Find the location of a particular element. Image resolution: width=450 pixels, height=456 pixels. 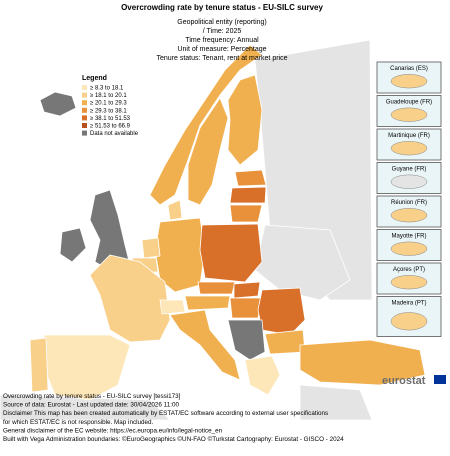

inset-label: Madeira (PT) is located at coordinates (408, 304).